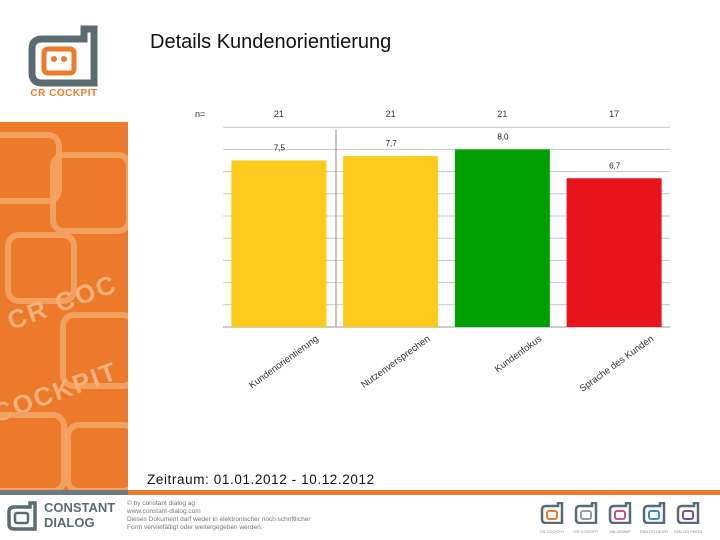  What do you see at coordinates (69, 522) in the screenshot?
I see `brand-line-2: DIALOG` at bounding box center [69, 522].